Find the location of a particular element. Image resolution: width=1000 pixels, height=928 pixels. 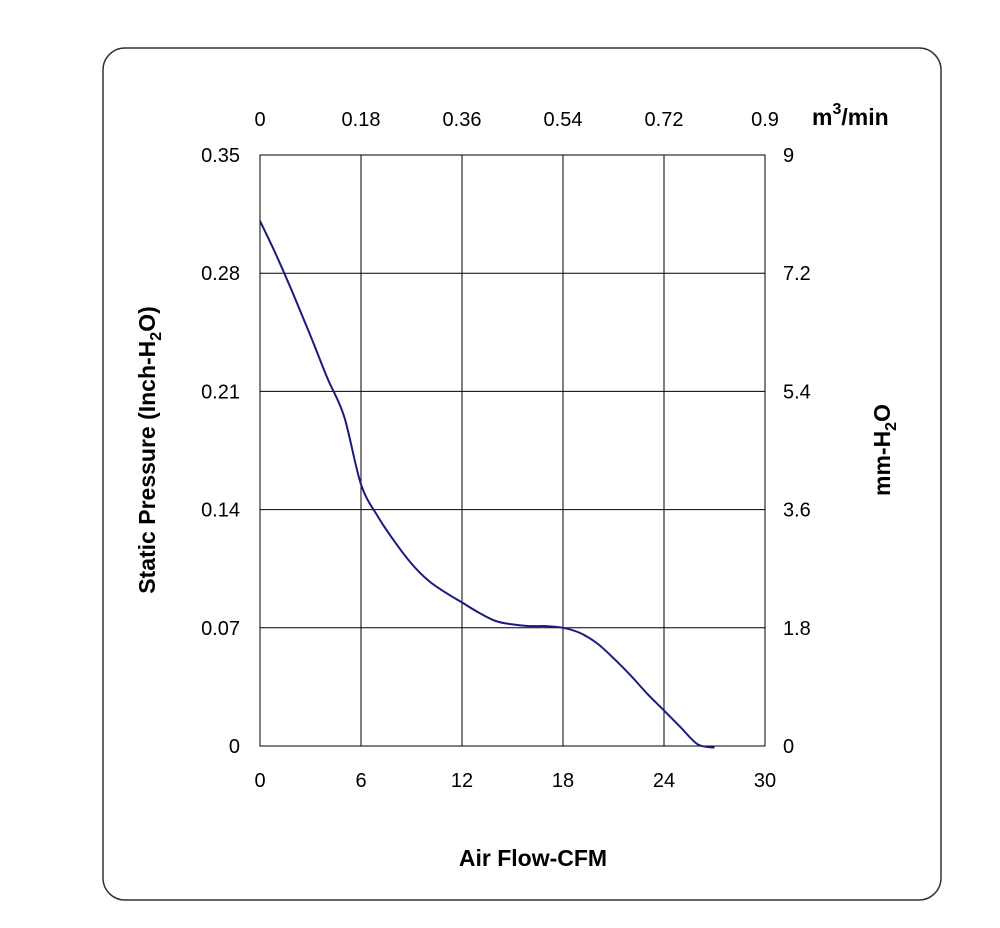

y2-axis-title: mm-H2O is located at coordinates (884, 450).